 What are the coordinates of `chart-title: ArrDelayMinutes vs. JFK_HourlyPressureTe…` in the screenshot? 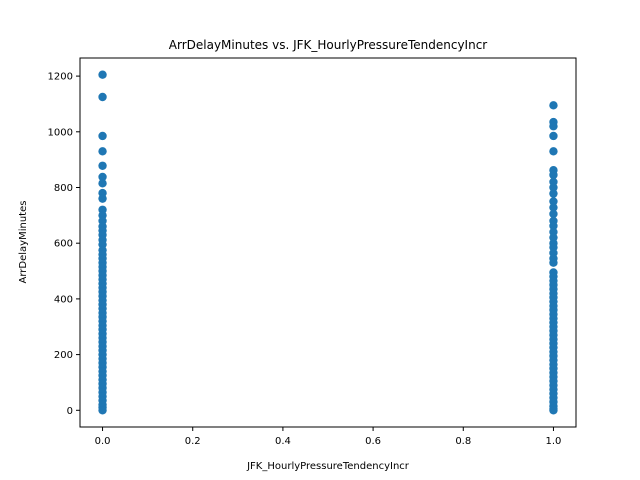 It's located at (328, 45).